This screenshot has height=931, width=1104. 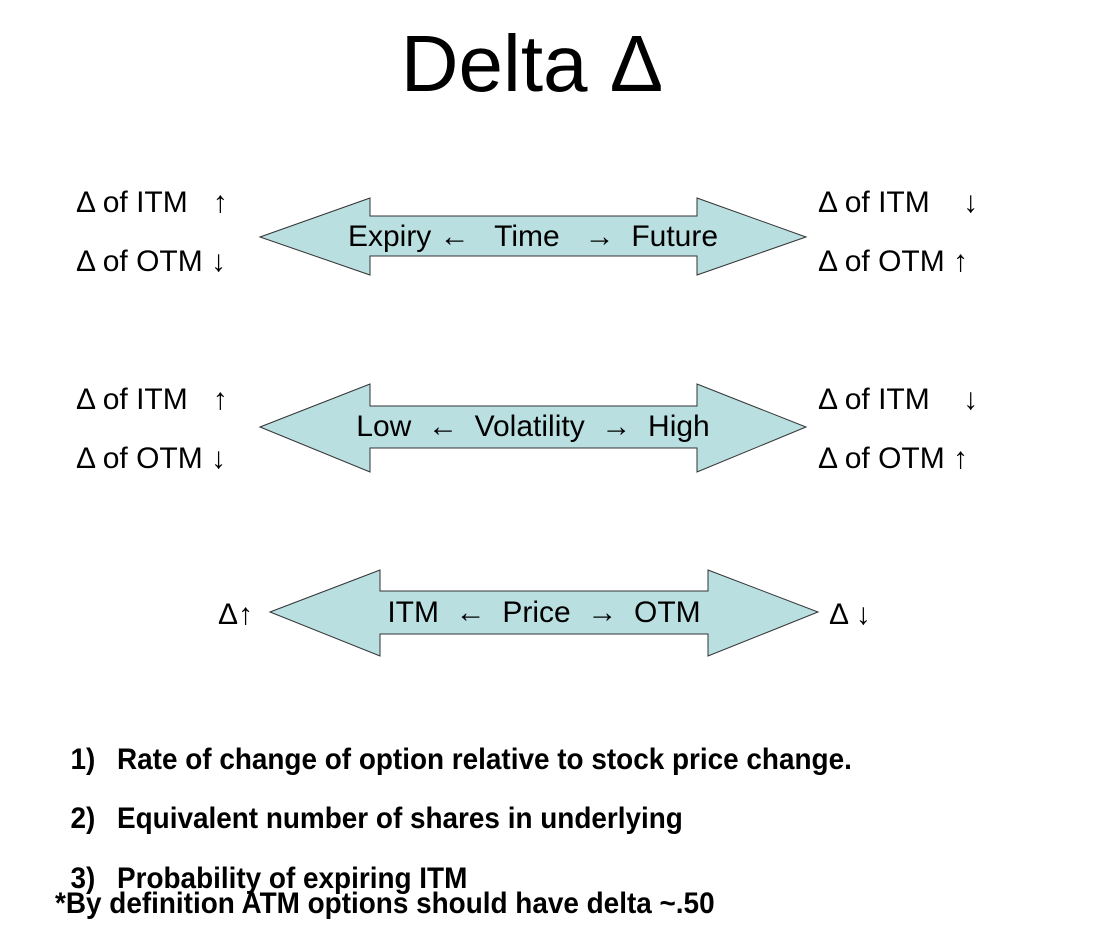 What do you see at coordinates (898, 202) in the screenshot?
I see `time-right-itm-label: Δ of ITM ↓` at bounding box center [898, 202].